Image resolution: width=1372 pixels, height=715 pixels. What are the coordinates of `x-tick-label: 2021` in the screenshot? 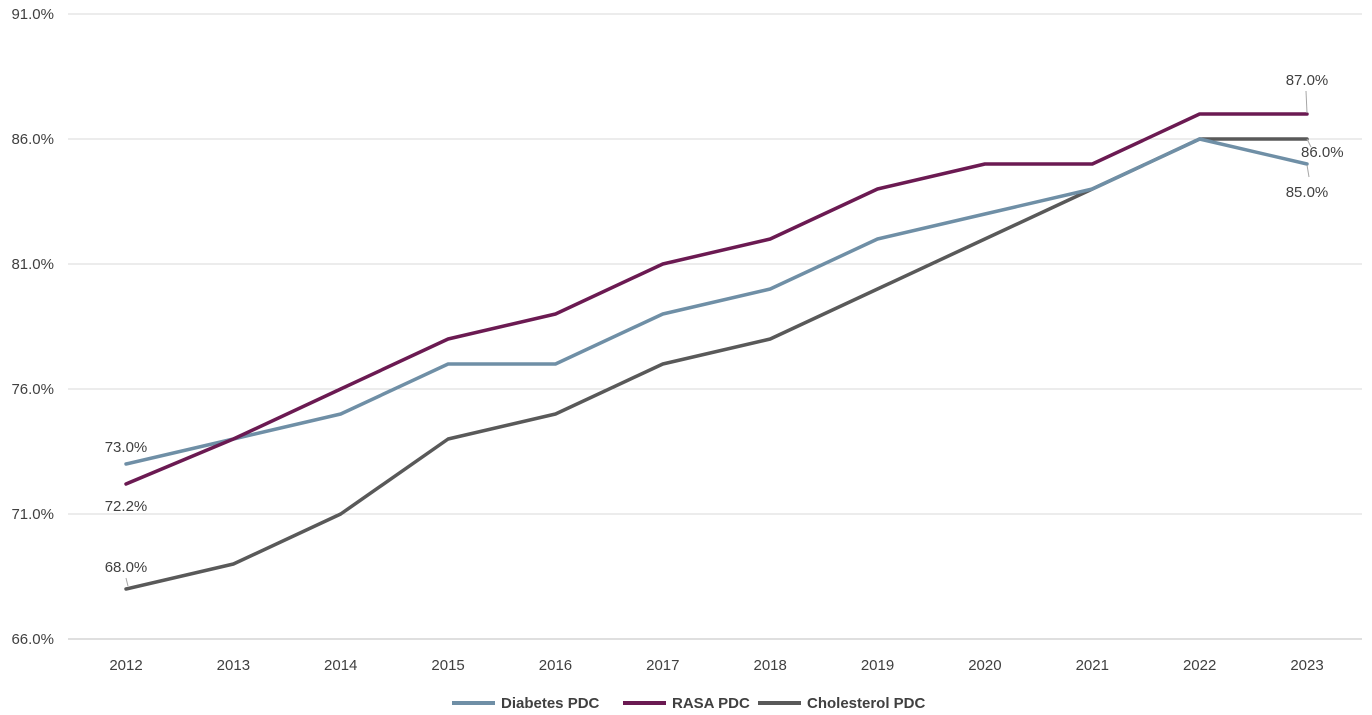 It's located at (1092, 665).